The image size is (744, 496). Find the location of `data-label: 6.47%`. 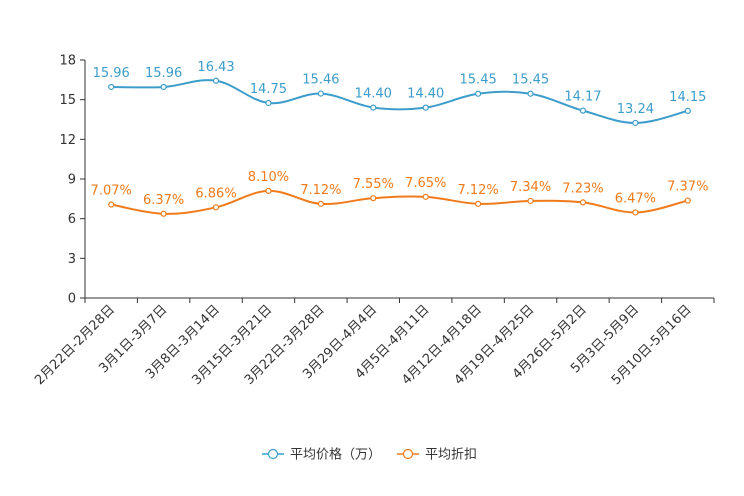

data-label: 6.47% is located at coordinates (635, 198).